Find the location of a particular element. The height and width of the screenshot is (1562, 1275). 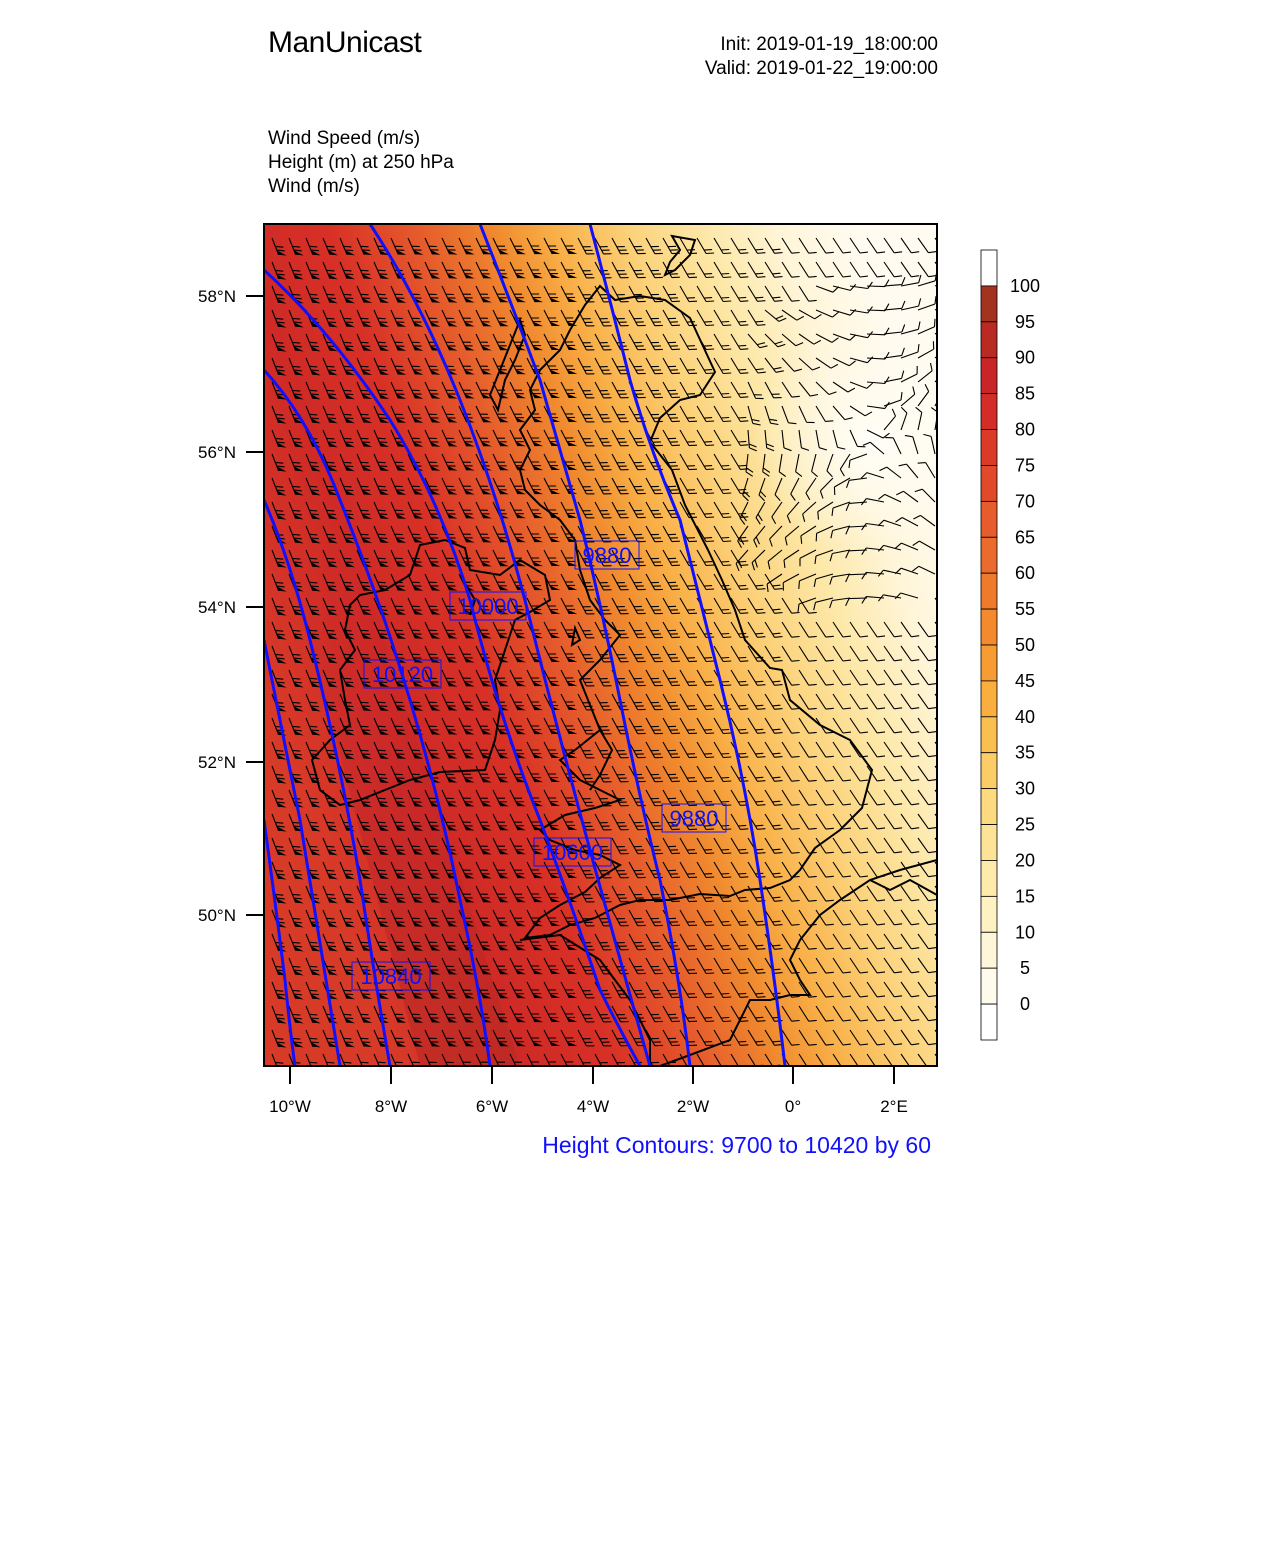

colorbar-label: 30 is located at coordinates (1025, 789).